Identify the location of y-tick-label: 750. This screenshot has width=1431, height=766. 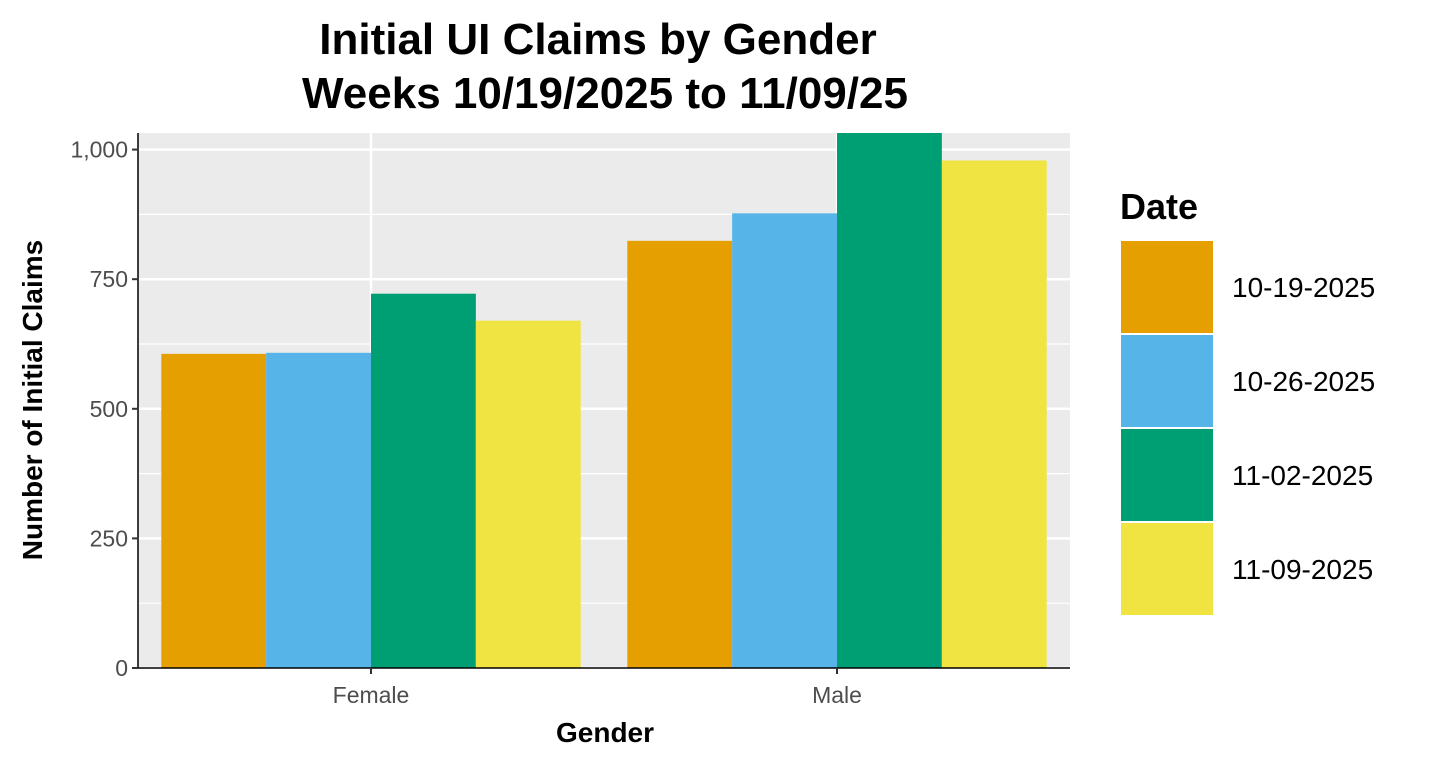
(109, 279).